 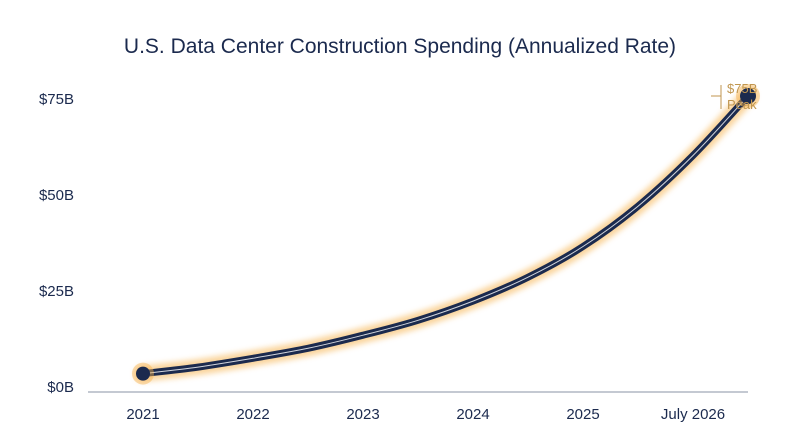 What do you see at coordinates (143, 373) in the screenshot?
I see `start-point` at bounding box center [143, 373].